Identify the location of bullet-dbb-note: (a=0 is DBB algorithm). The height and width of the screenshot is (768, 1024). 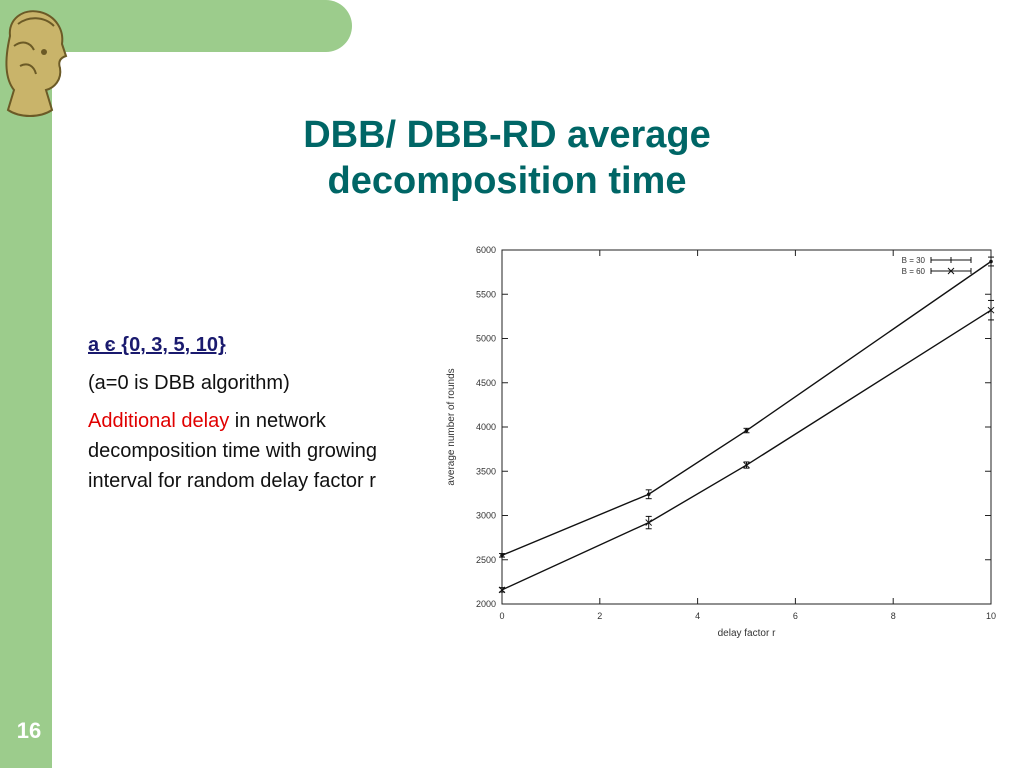
(189, 383).